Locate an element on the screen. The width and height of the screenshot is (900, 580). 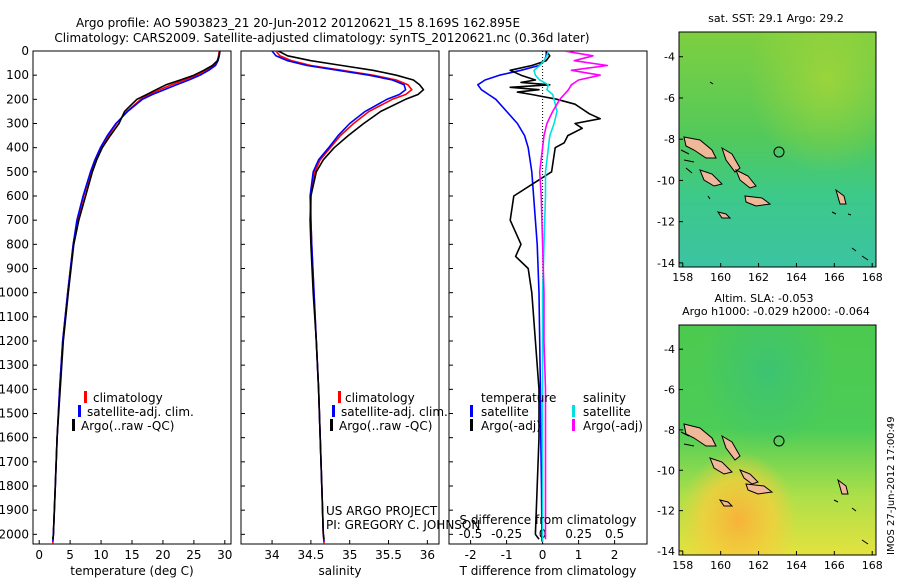
salinity-x-axis: 34 34.5 35 35.5 36 is located at coordinates (349, 551).